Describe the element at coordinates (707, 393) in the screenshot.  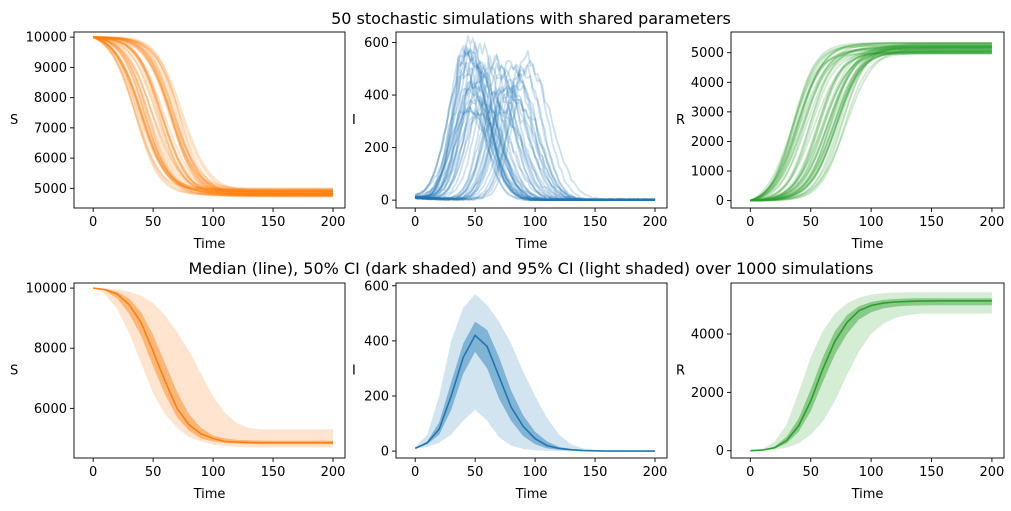
I see `y-tick-label: 2000` at that location.